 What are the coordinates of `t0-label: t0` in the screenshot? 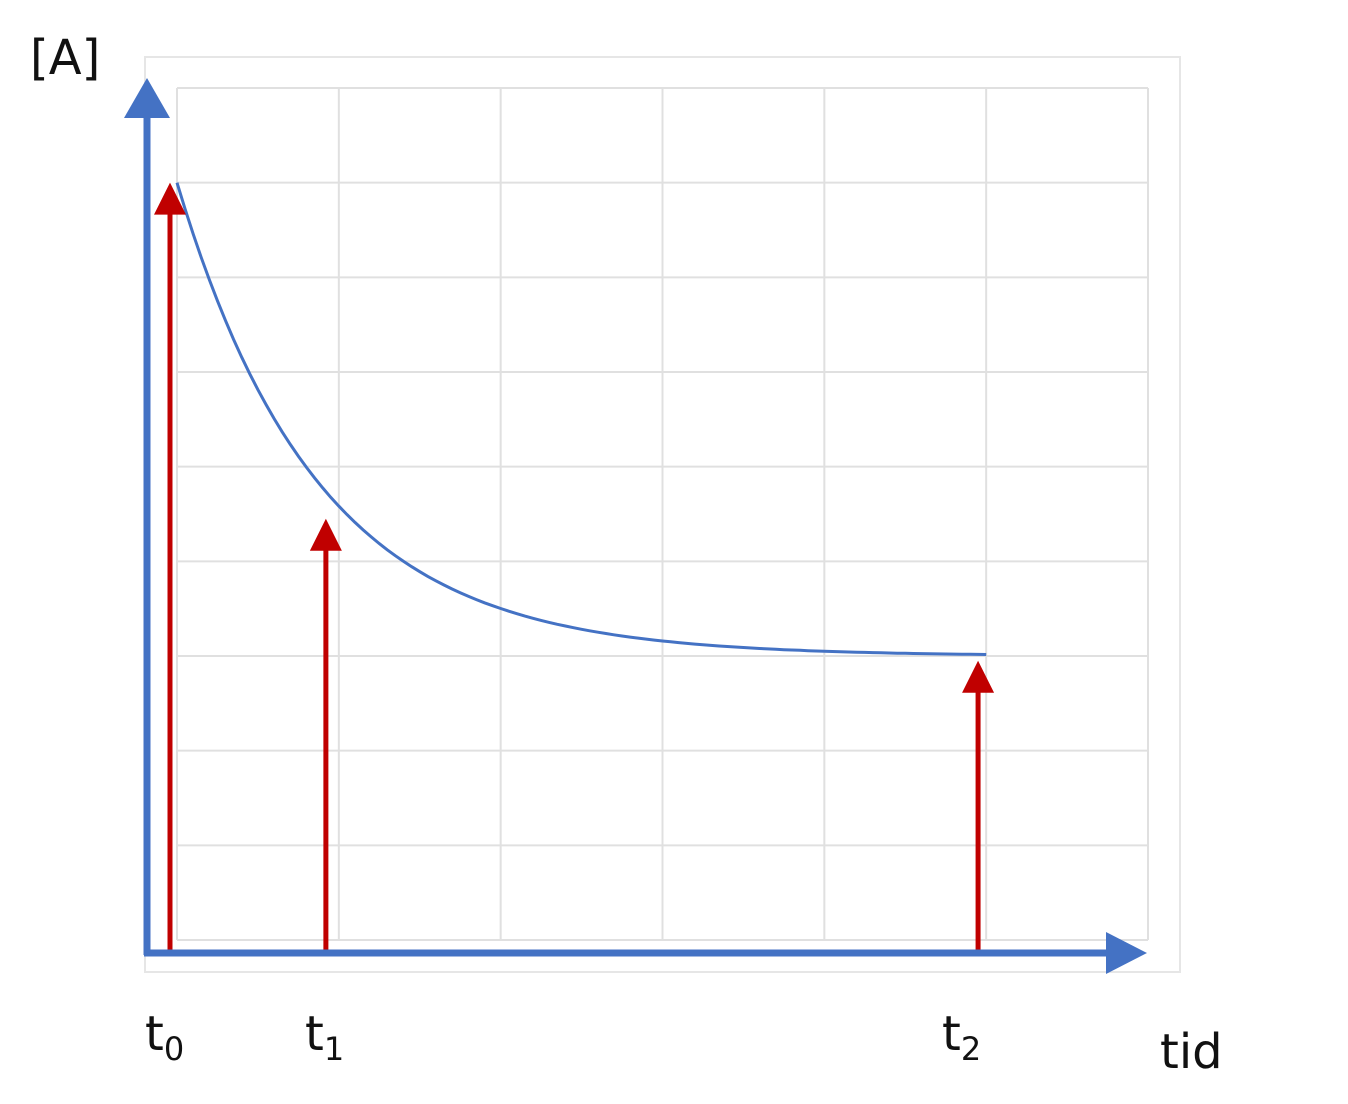 It's located at (165, 1037).